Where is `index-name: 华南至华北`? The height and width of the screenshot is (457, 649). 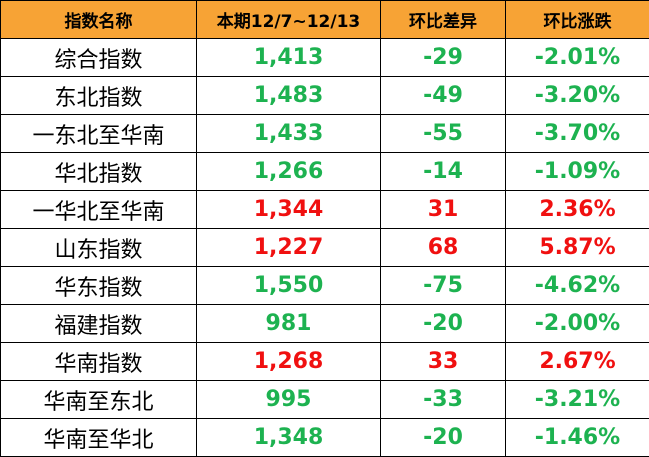
index-name: 华南至华北 is located at coordinates (98, 437).